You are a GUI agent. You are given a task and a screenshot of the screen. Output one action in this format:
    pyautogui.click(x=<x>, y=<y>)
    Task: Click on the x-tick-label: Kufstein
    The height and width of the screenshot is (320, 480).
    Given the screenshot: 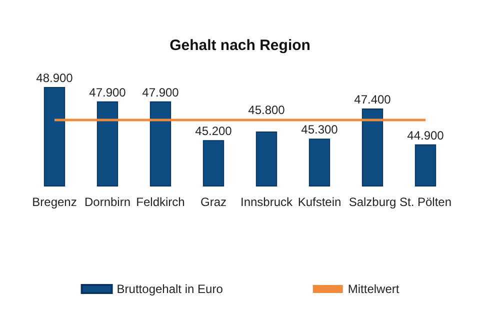 What is the action you would take?
    pyautogui.click(x=320, y=202)
    